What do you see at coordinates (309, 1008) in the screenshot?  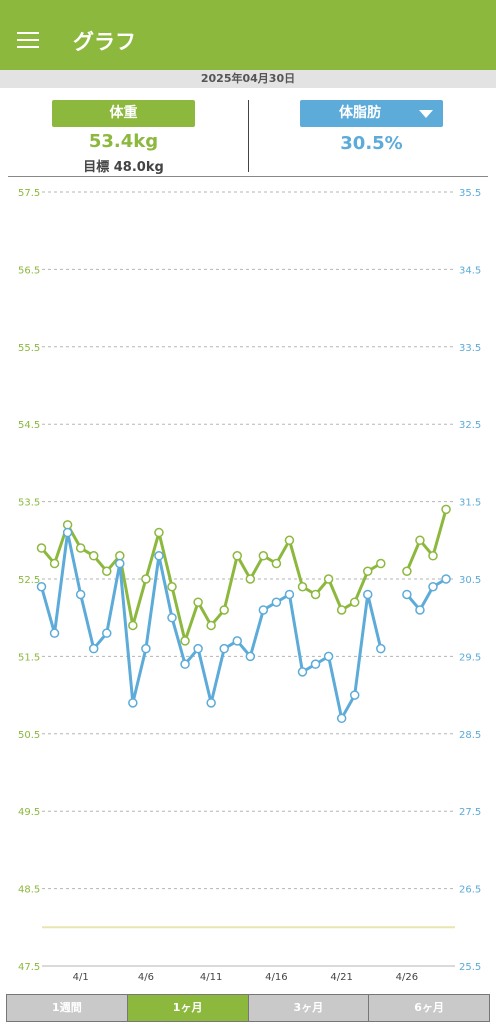 I see `period-tab-2: 3ヶ月` at bounding box center [309, 1008].